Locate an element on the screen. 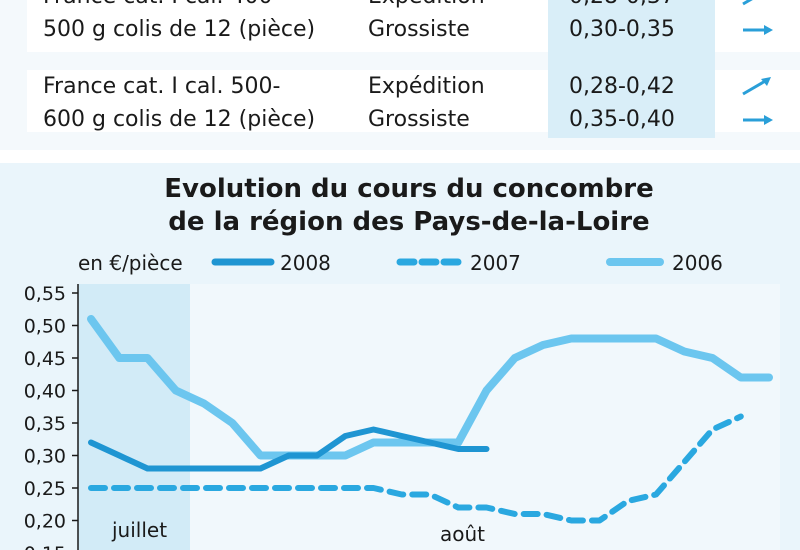 The height and width of the screenshot is (550, 800). price-wholesale: 0,30-0,35 is located at coordinates (622, 29).